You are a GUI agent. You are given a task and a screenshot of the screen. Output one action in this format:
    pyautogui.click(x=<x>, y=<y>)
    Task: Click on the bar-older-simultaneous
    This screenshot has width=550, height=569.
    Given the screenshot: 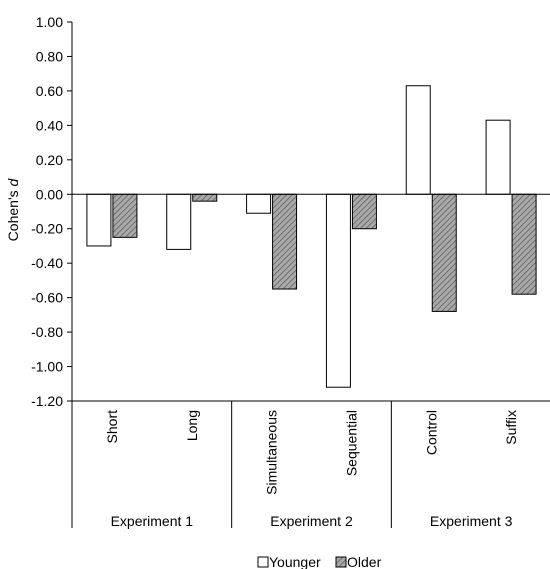 What is the action you would take?
    pyautogui.click(x=285, y=241)
    